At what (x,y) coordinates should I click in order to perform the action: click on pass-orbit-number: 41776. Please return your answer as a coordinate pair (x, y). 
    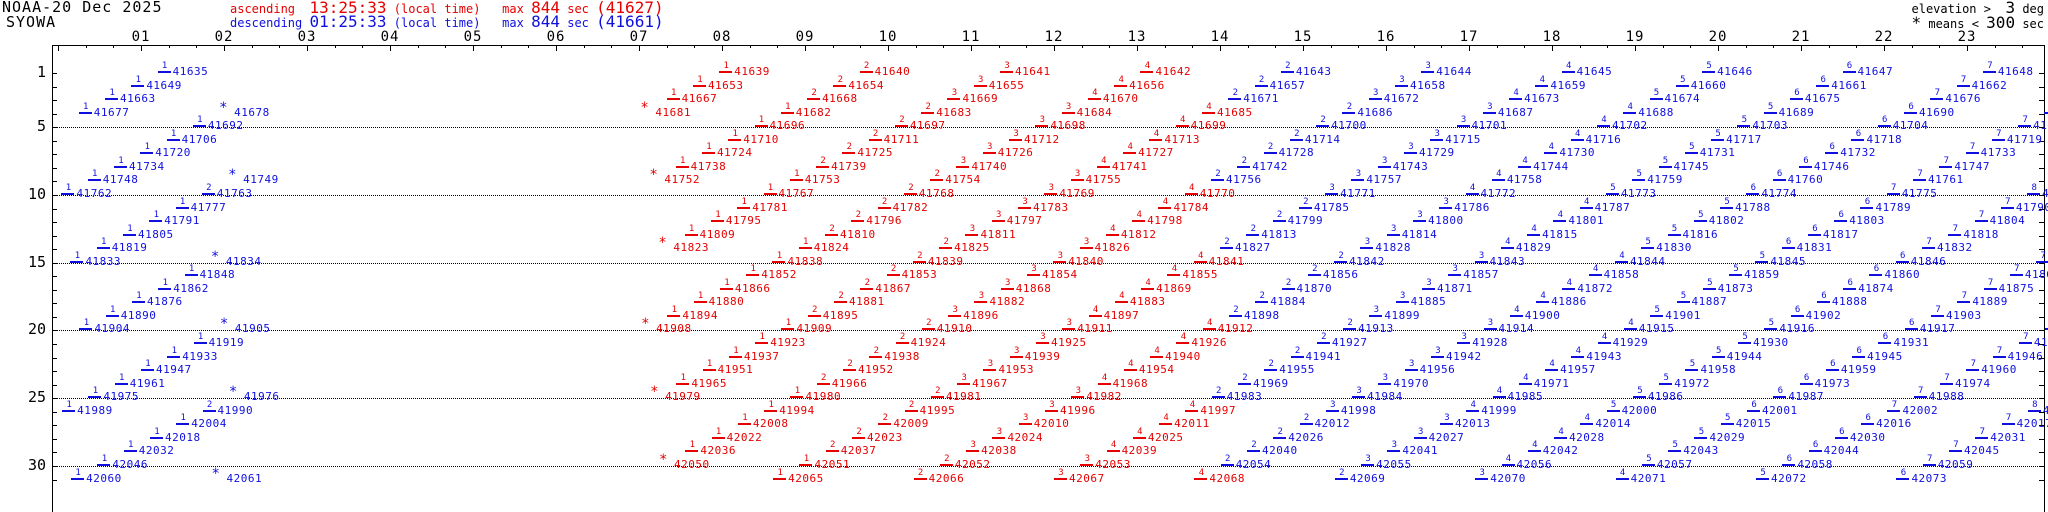
    Looking at the image, I should click on (2045, 193).